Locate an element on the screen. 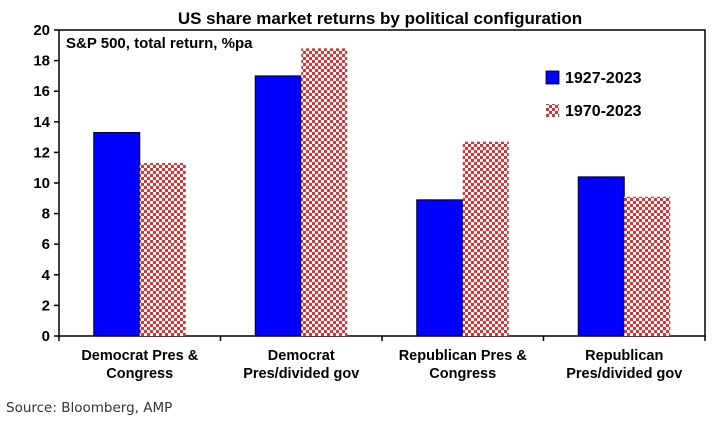 This screenshot has width=718, height=432. legend-label: 1970-2023 is located at coordinates (603, 111).